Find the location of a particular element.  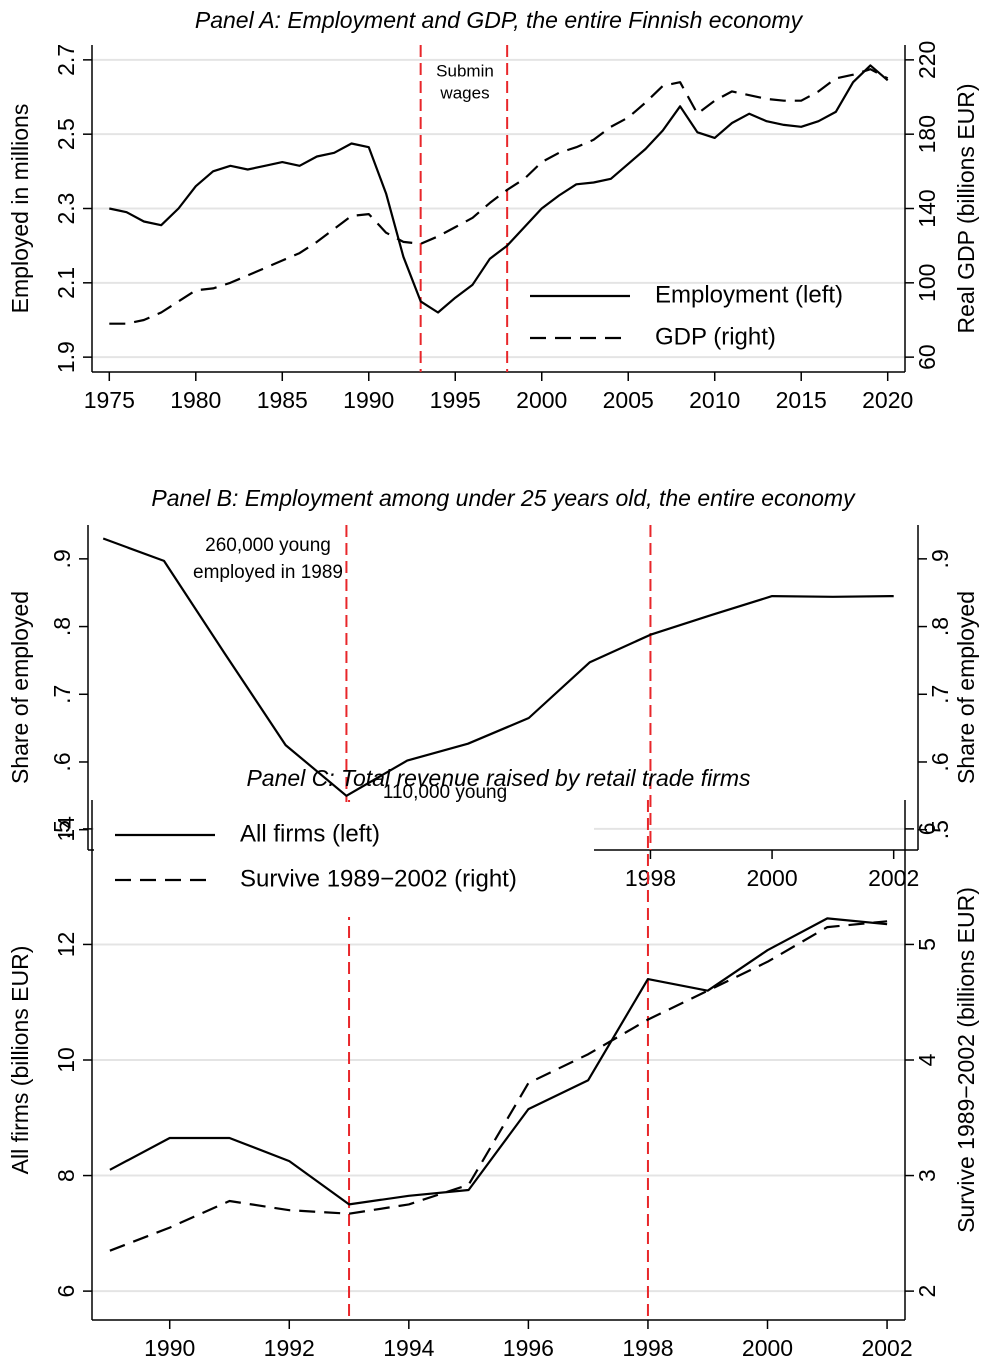

legend-label: GDP (right) is located at coordinates (715, 336).